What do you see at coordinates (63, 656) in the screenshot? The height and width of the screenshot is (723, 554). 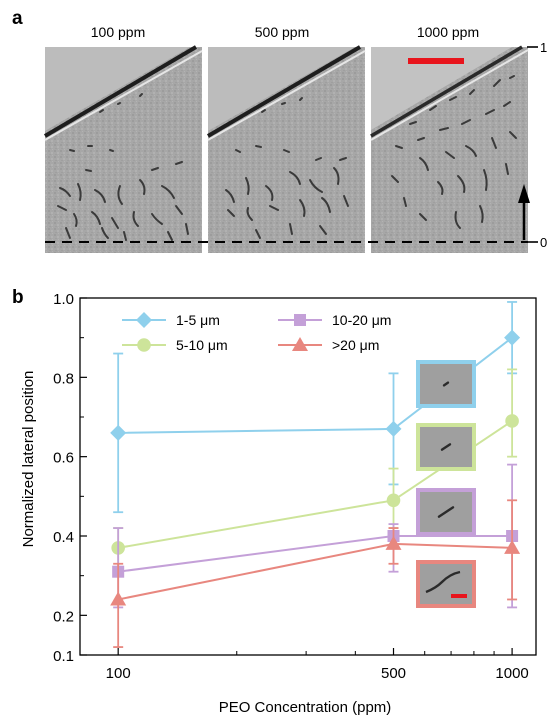 I see `y-tick-label: 0.1` at bounding box center [63, 656].